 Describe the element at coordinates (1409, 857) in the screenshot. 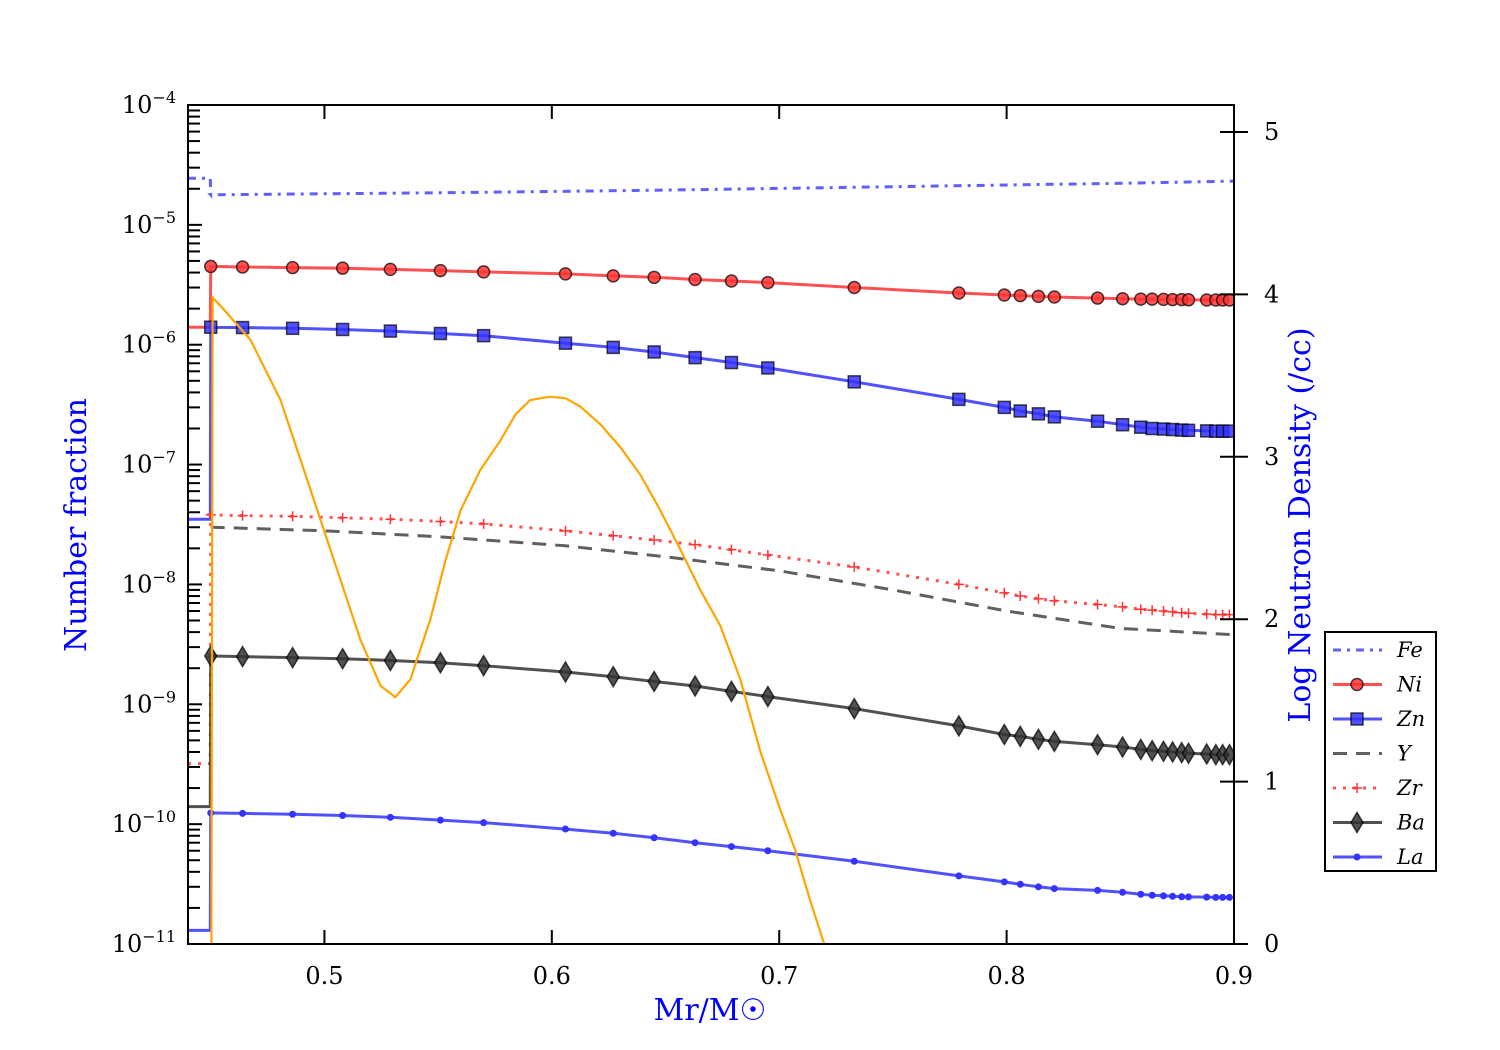

I see `legend-label: La` at that location.